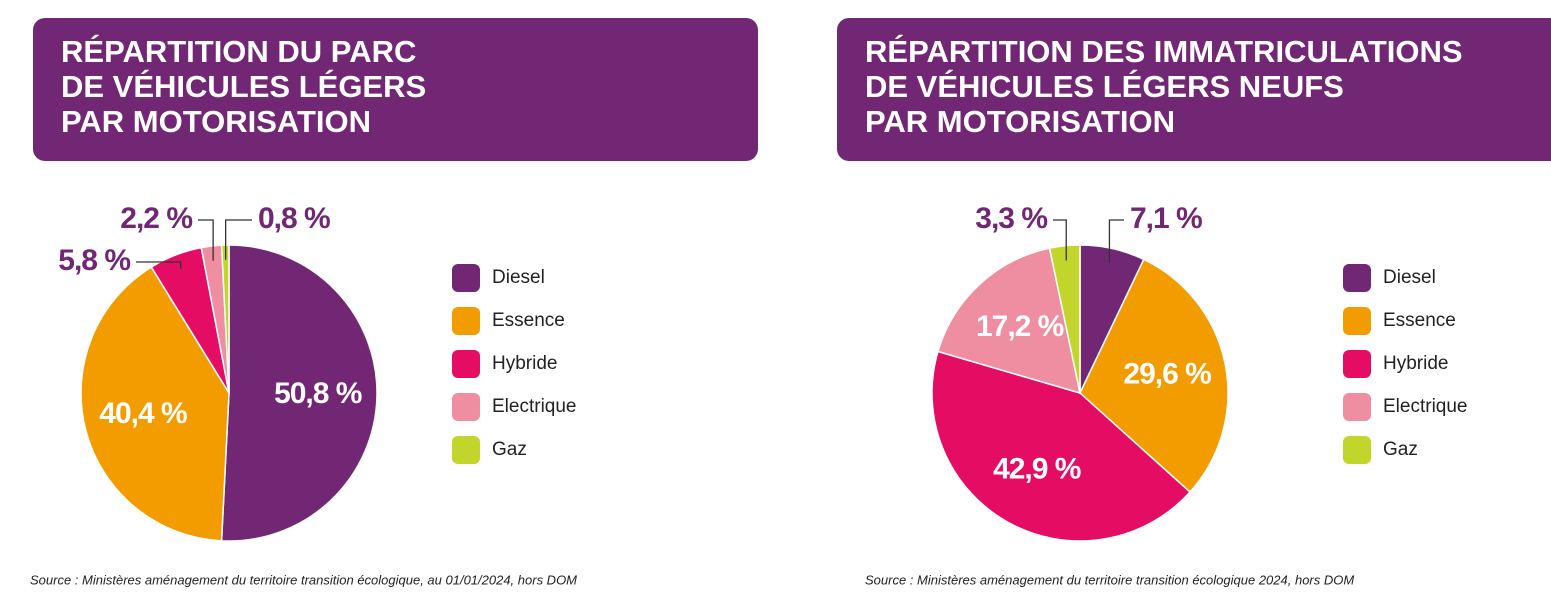 The height and width of the screenshot is (597, 1551). I want to click on data-label: 3,3 %, so click(1011, 218).